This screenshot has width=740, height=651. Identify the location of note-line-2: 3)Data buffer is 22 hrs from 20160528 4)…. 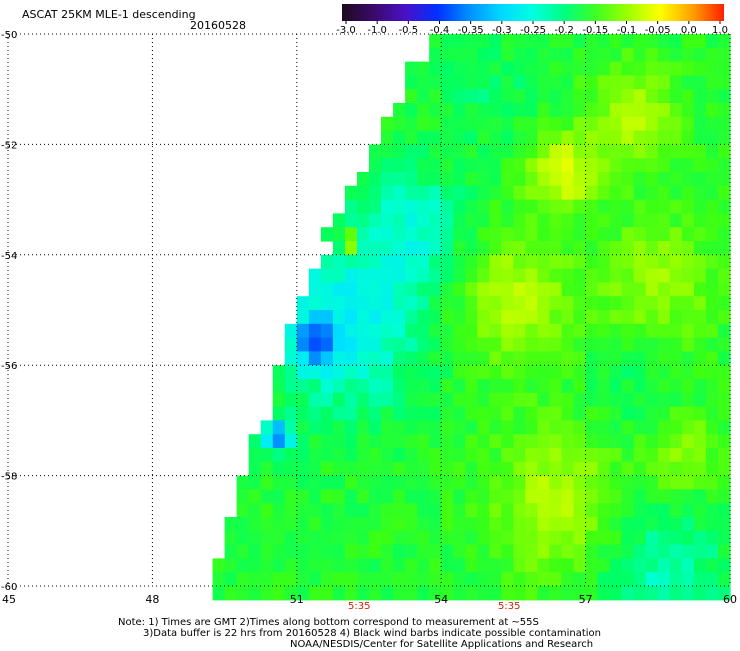
(372, 633).